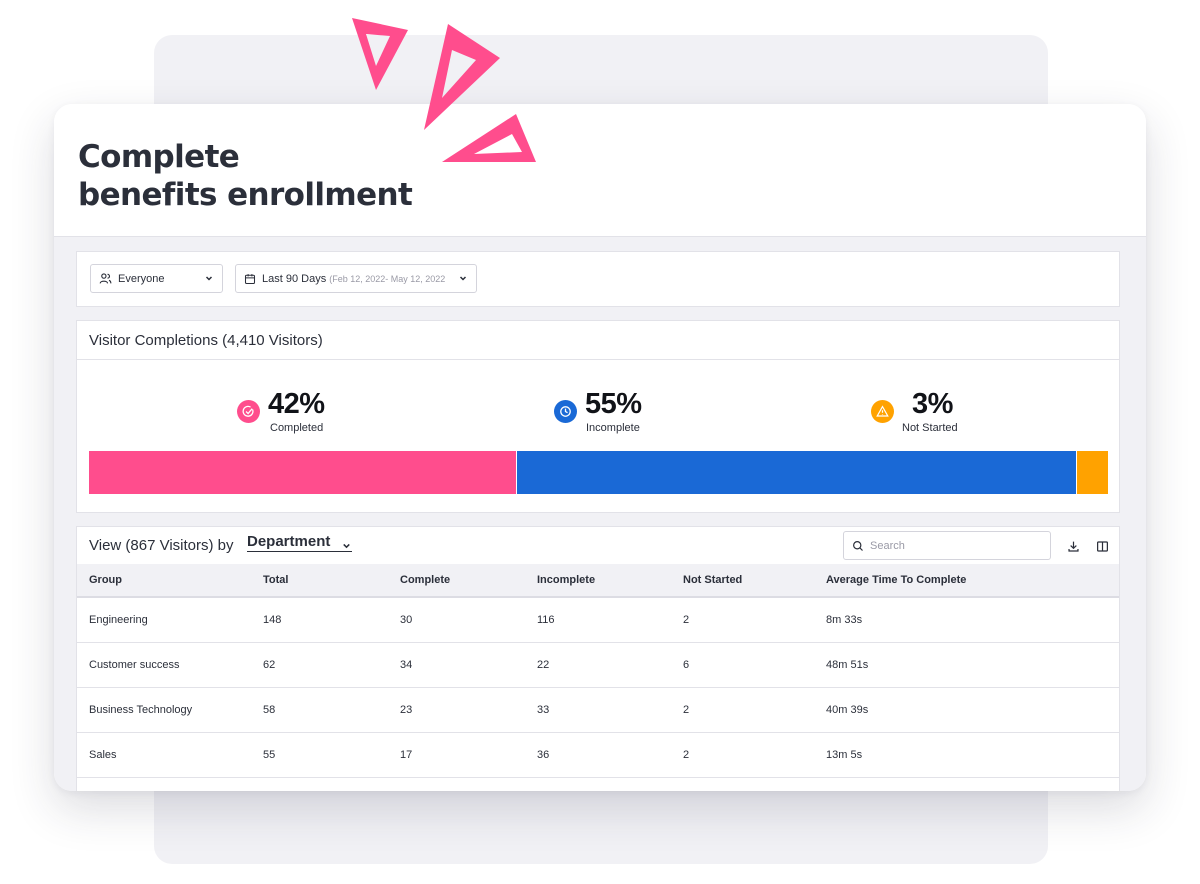 The image size is (1200, 884). What do you see at coordinates (882, 411) in the screenshot?
I see `warning-icon` at bounding box center [882, 411].